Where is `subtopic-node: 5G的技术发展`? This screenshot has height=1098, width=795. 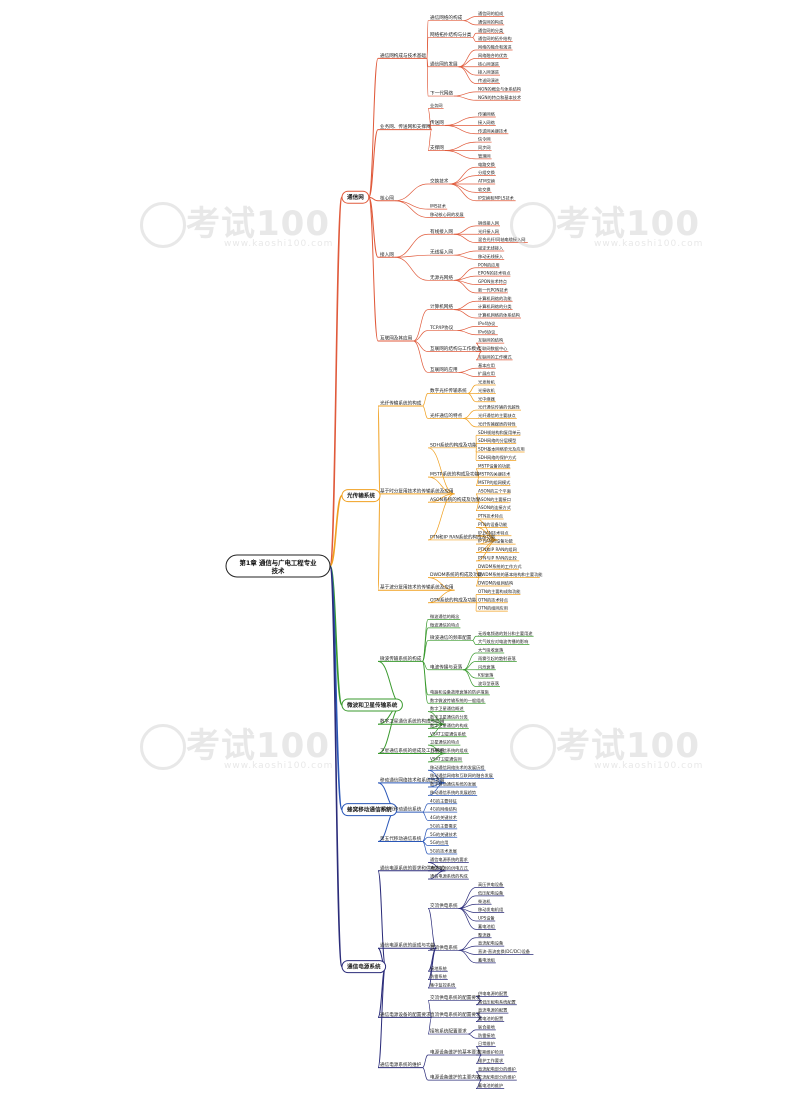 subtopic-node: 5G的技术发展 is located at coordinates (444, 851).